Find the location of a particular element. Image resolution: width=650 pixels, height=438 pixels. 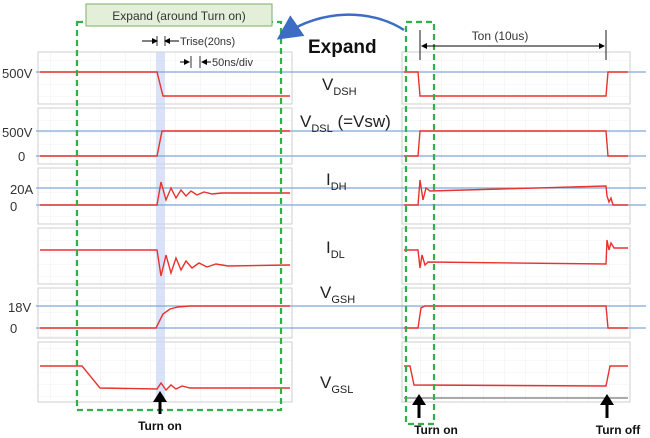

signal-vgsh: VGSH is located at coordinates (337, 294).